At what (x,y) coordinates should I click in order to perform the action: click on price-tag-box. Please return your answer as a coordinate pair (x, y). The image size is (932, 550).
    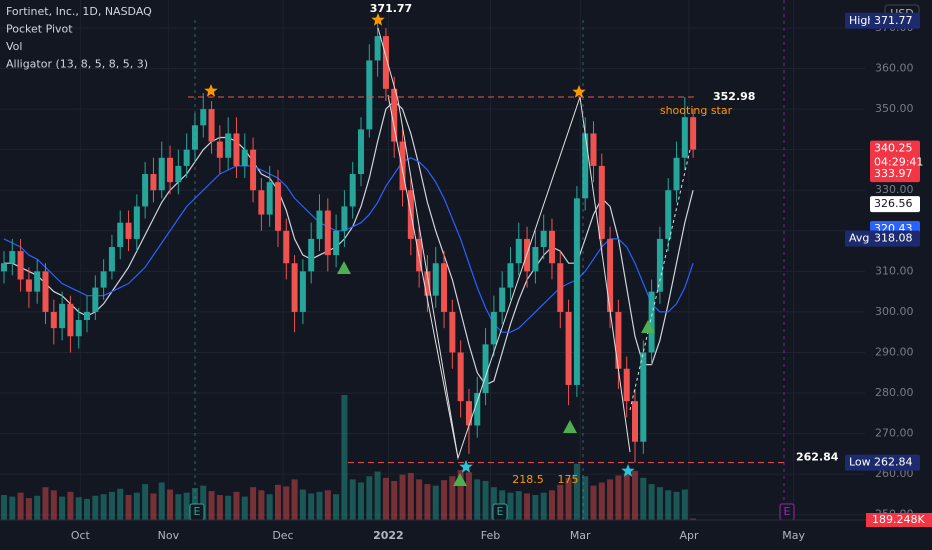
    Looking at the image, I should click on (860, 238).